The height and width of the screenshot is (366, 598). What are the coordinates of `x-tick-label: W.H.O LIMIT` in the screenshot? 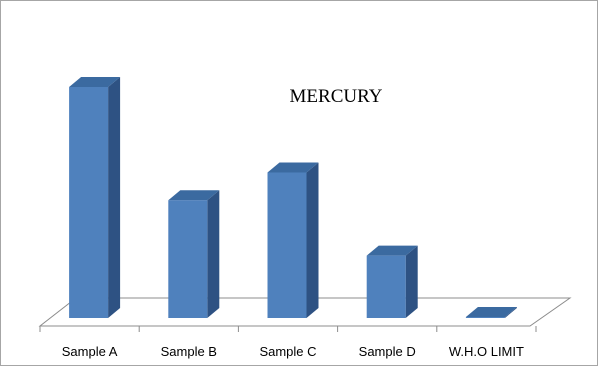 It's located at (486, 351).